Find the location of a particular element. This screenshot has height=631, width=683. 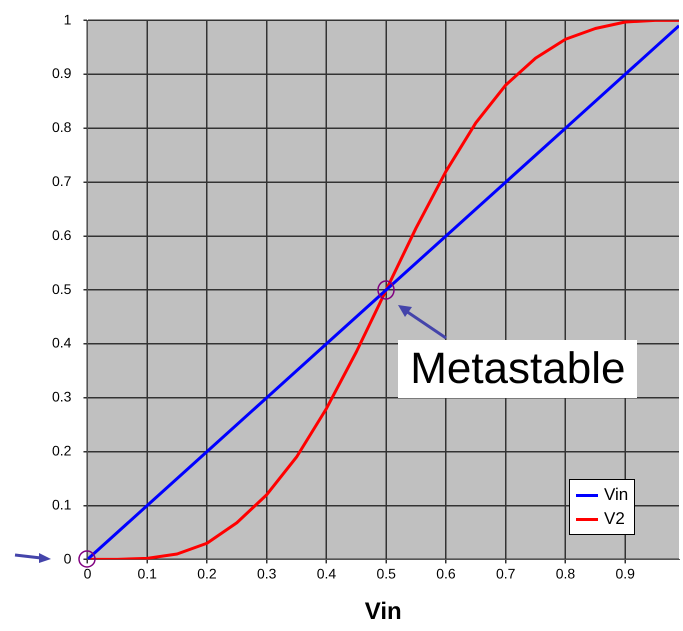

legend-label: V2 is located at coordinates (614, 519).